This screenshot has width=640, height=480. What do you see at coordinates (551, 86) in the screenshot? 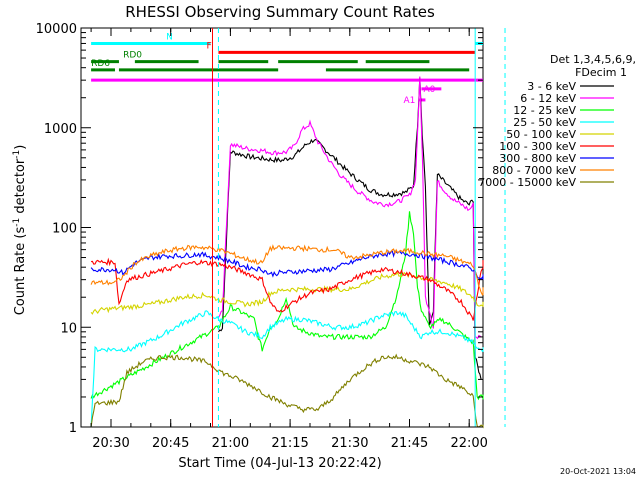
I see `legend-label-0: 3 - 6 keV` at bounding box center [551, 86].